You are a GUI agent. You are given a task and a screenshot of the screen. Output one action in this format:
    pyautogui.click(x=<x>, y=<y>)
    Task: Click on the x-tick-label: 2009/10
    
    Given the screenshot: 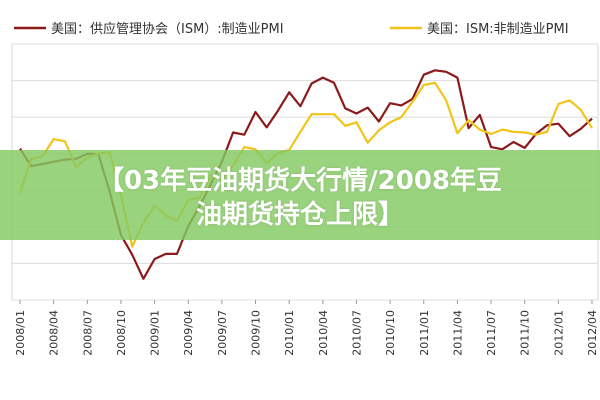 What is the action you would take?
    pyautogui.click(x=256, y=333)
    